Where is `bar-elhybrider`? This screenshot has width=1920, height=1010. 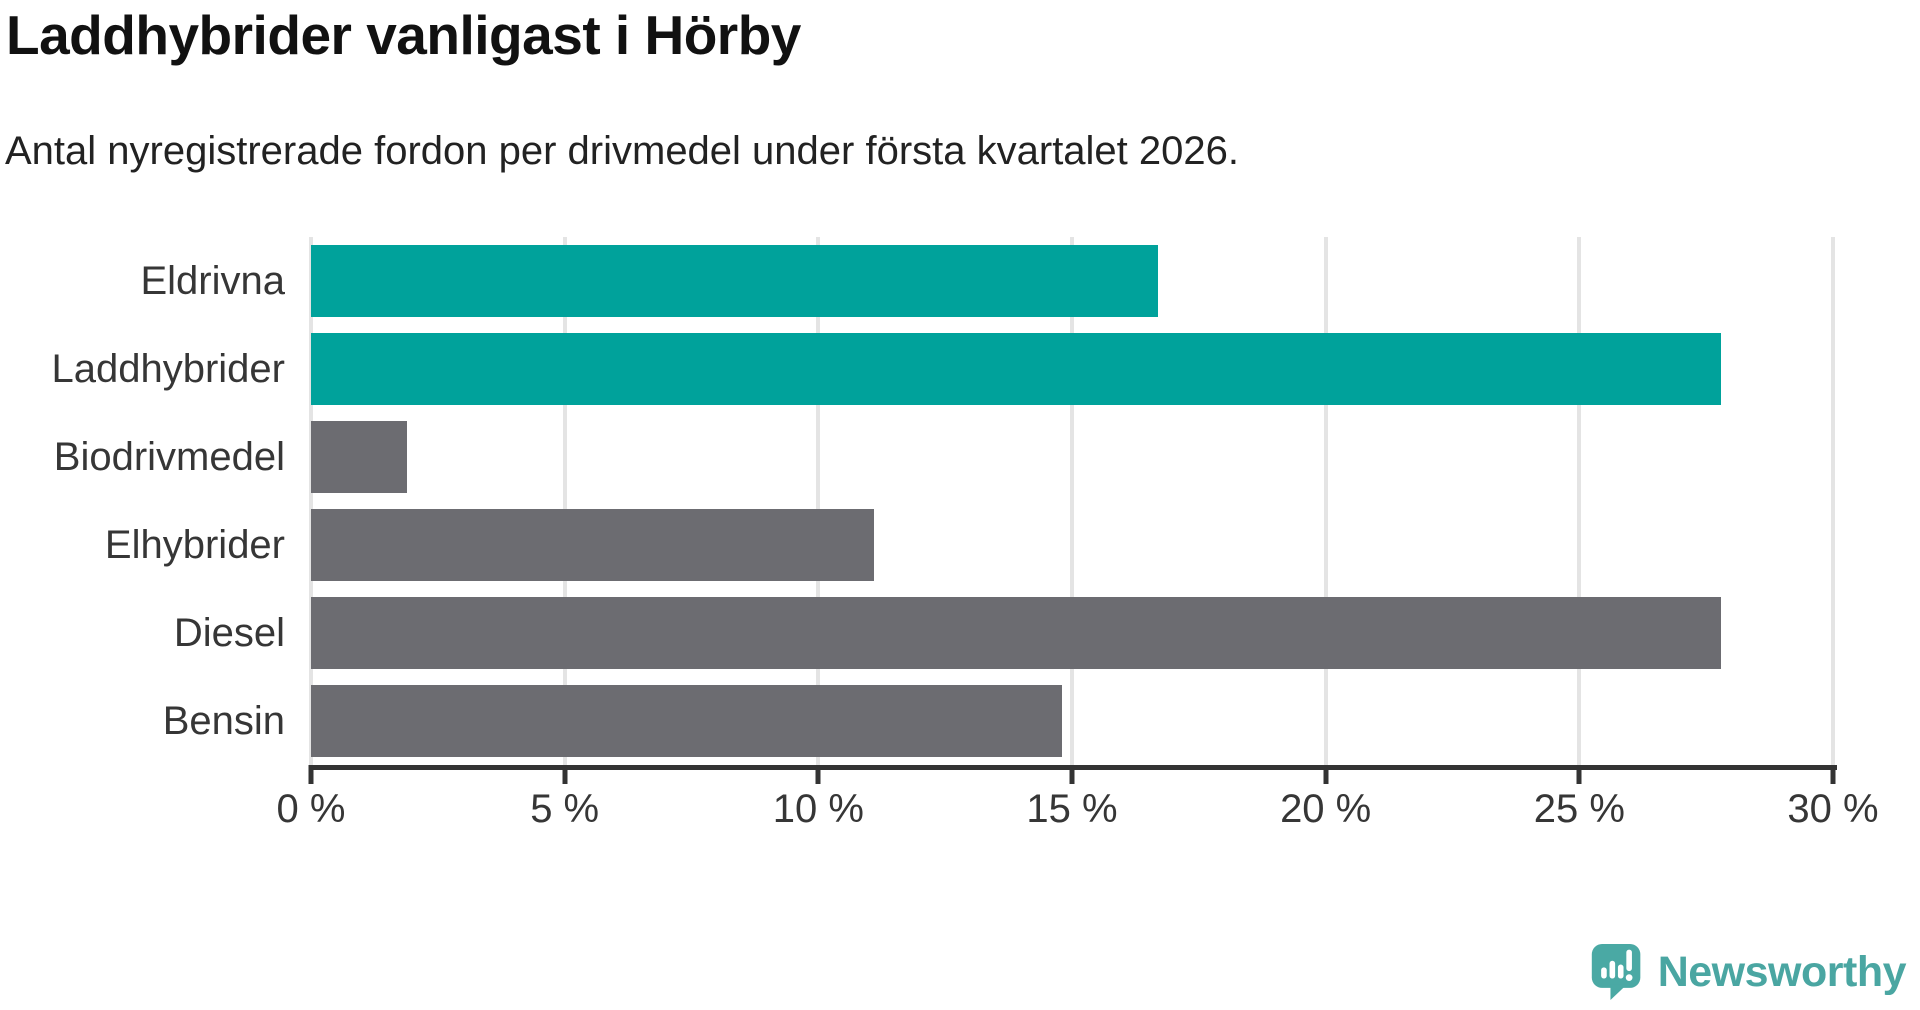 bar-elhybrider is located at coordinates (593, 545).